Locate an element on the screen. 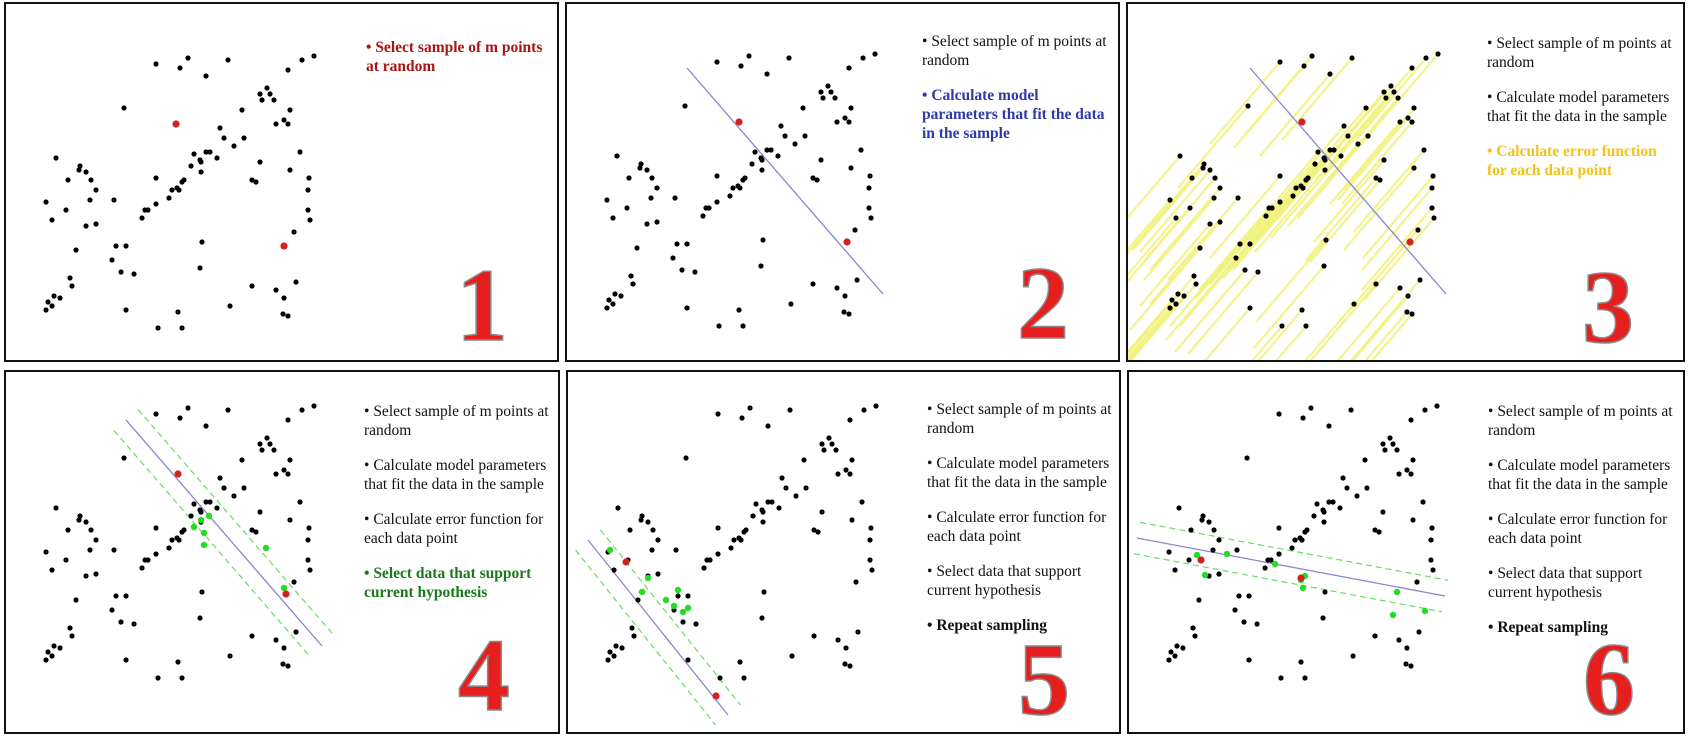 Image resolution: width=1688 pixels, height=740 pixels. step-text: Select sample of m points at random is located at coordinates (454, 57).